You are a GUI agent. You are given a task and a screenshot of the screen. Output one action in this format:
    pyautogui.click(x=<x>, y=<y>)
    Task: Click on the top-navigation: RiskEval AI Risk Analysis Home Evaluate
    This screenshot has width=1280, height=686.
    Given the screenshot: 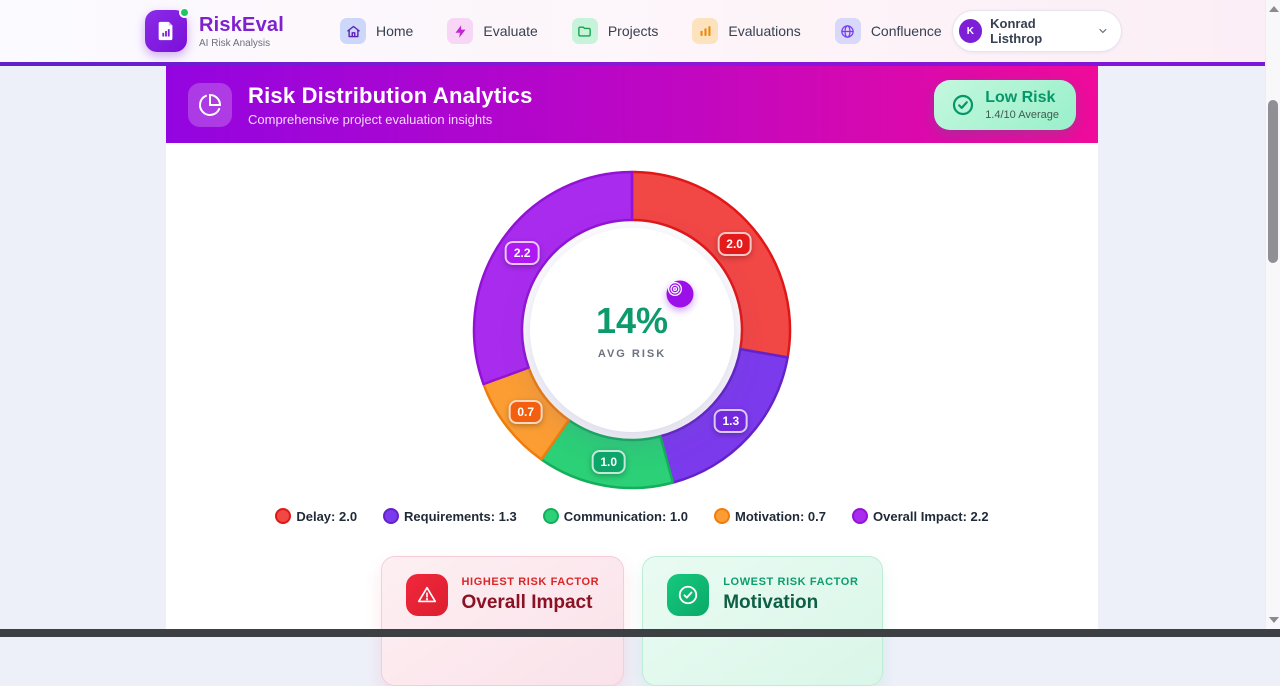 What is the action you would take?
    pyautogui.click(x=632, y=31)
    